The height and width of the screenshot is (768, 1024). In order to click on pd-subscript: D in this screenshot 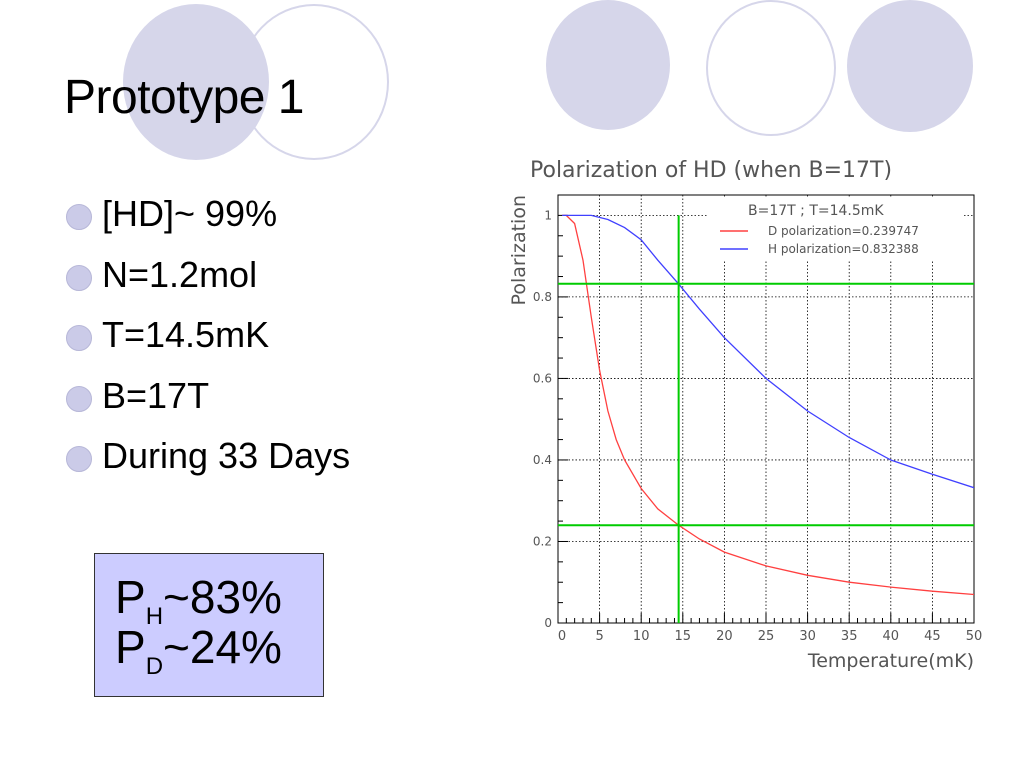, I will do `click(154, 666)`.